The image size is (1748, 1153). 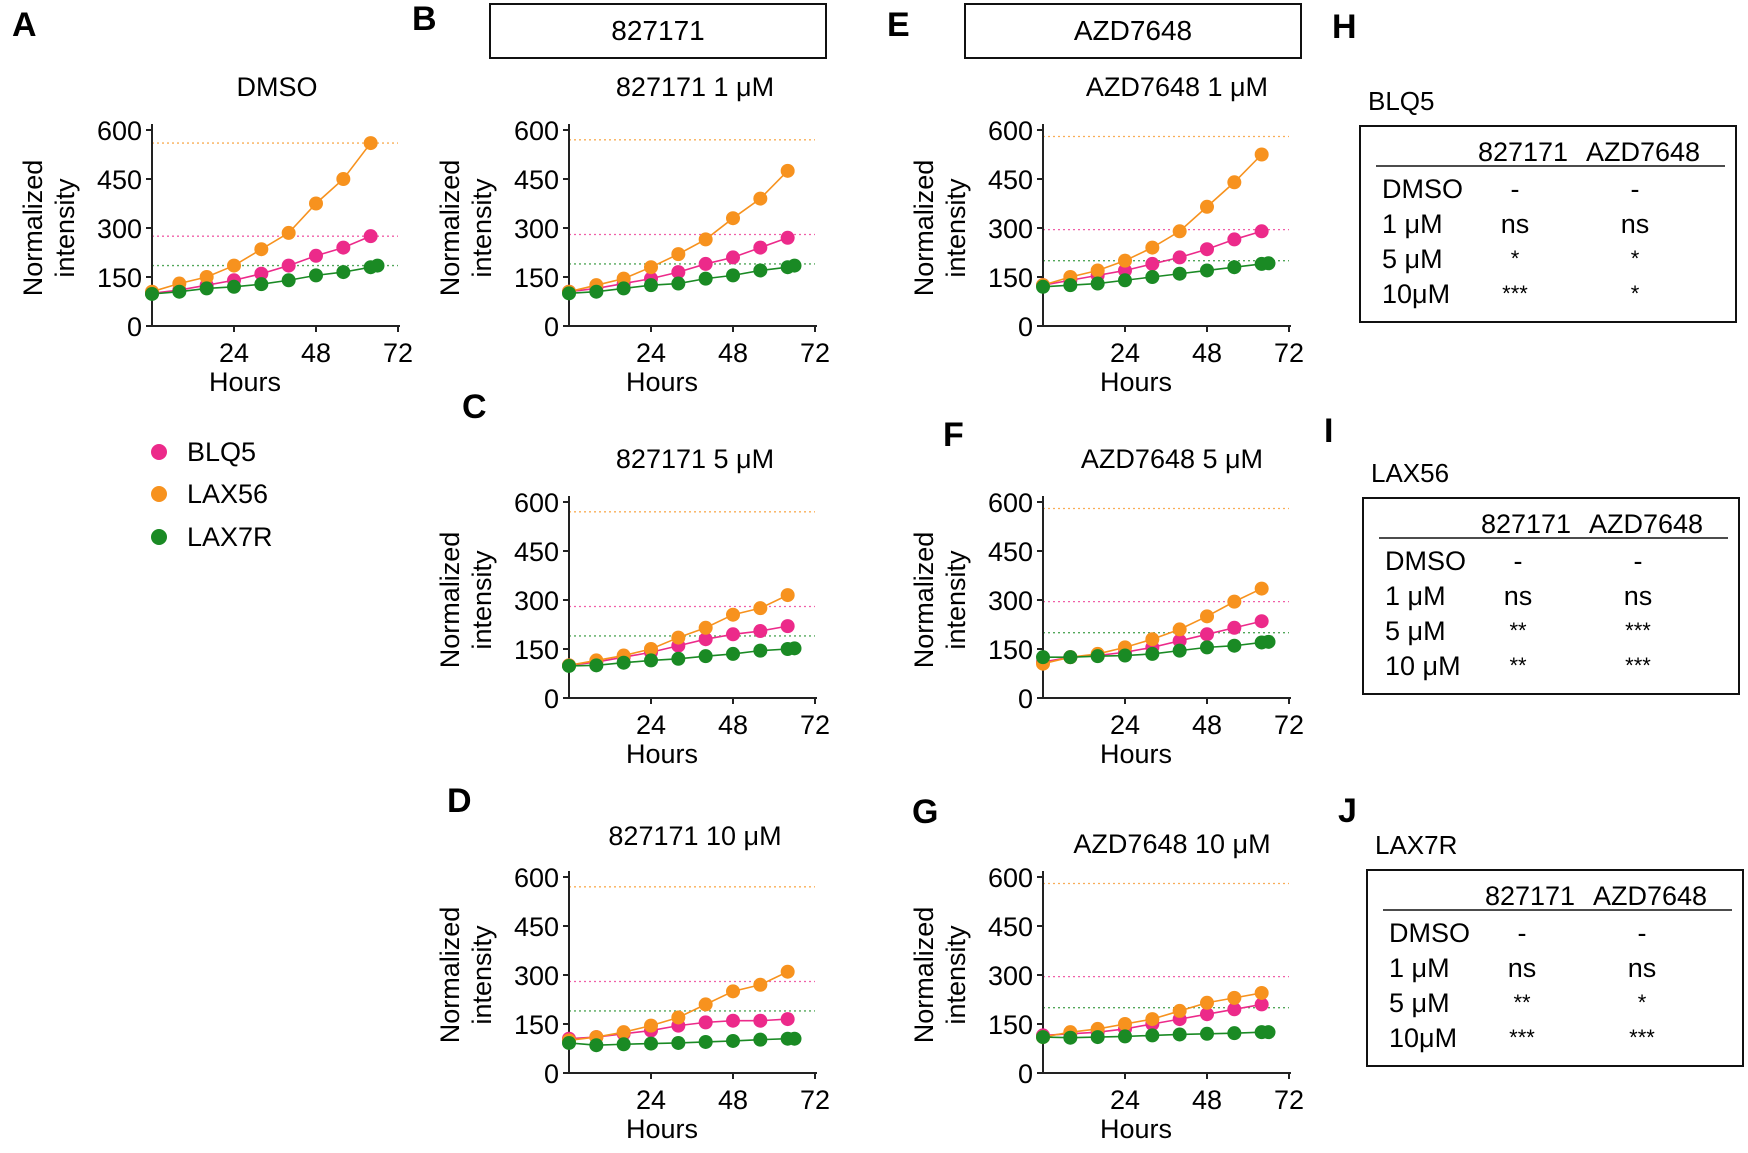 I want to click on table-row-label: 10μM, so click(x=1423, y=1038).